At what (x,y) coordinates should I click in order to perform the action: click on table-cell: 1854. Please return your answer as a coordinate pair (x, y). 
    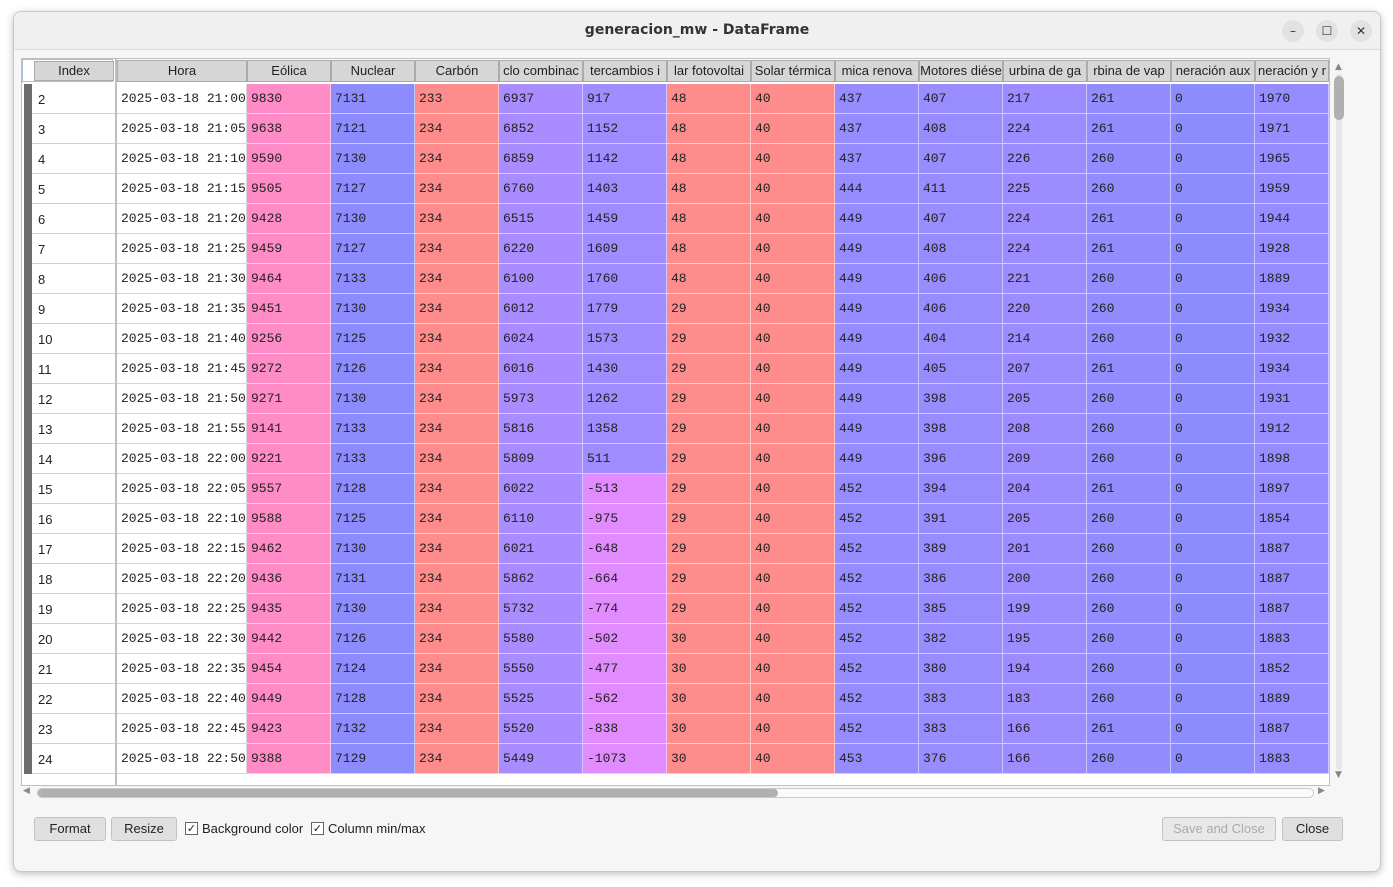
    Looking at the image, I should click on (1292, 519).